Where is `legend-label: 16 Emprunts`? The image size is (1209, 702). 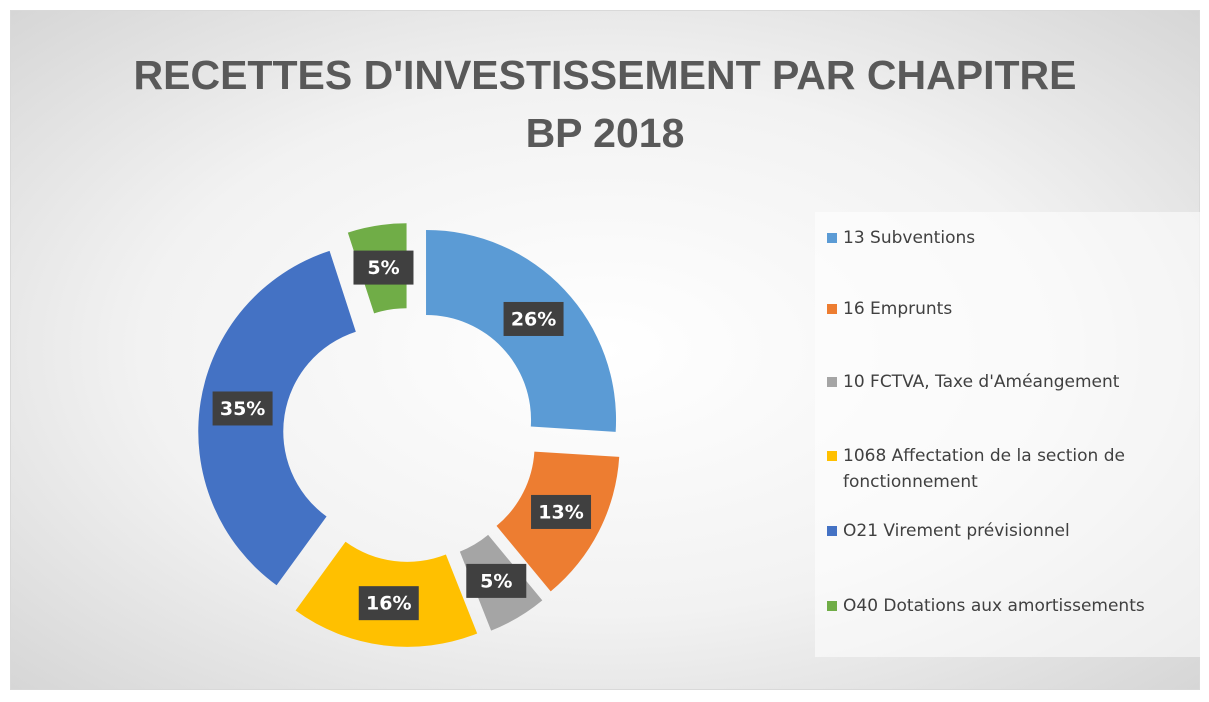 legend-label: 16 Emprunts is located at coordinates (898, 309).